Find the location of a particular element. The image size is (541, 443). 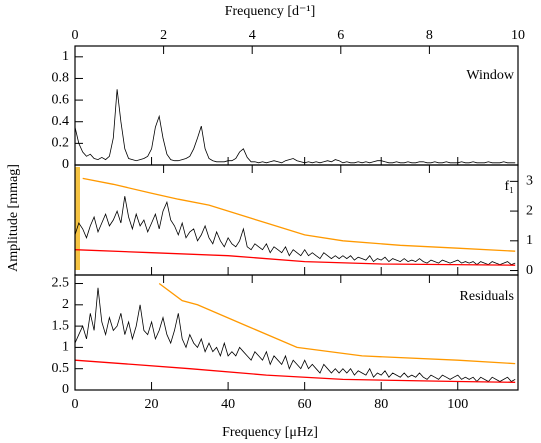

x-tick-label: 60 is located at coordinates (305, 404).